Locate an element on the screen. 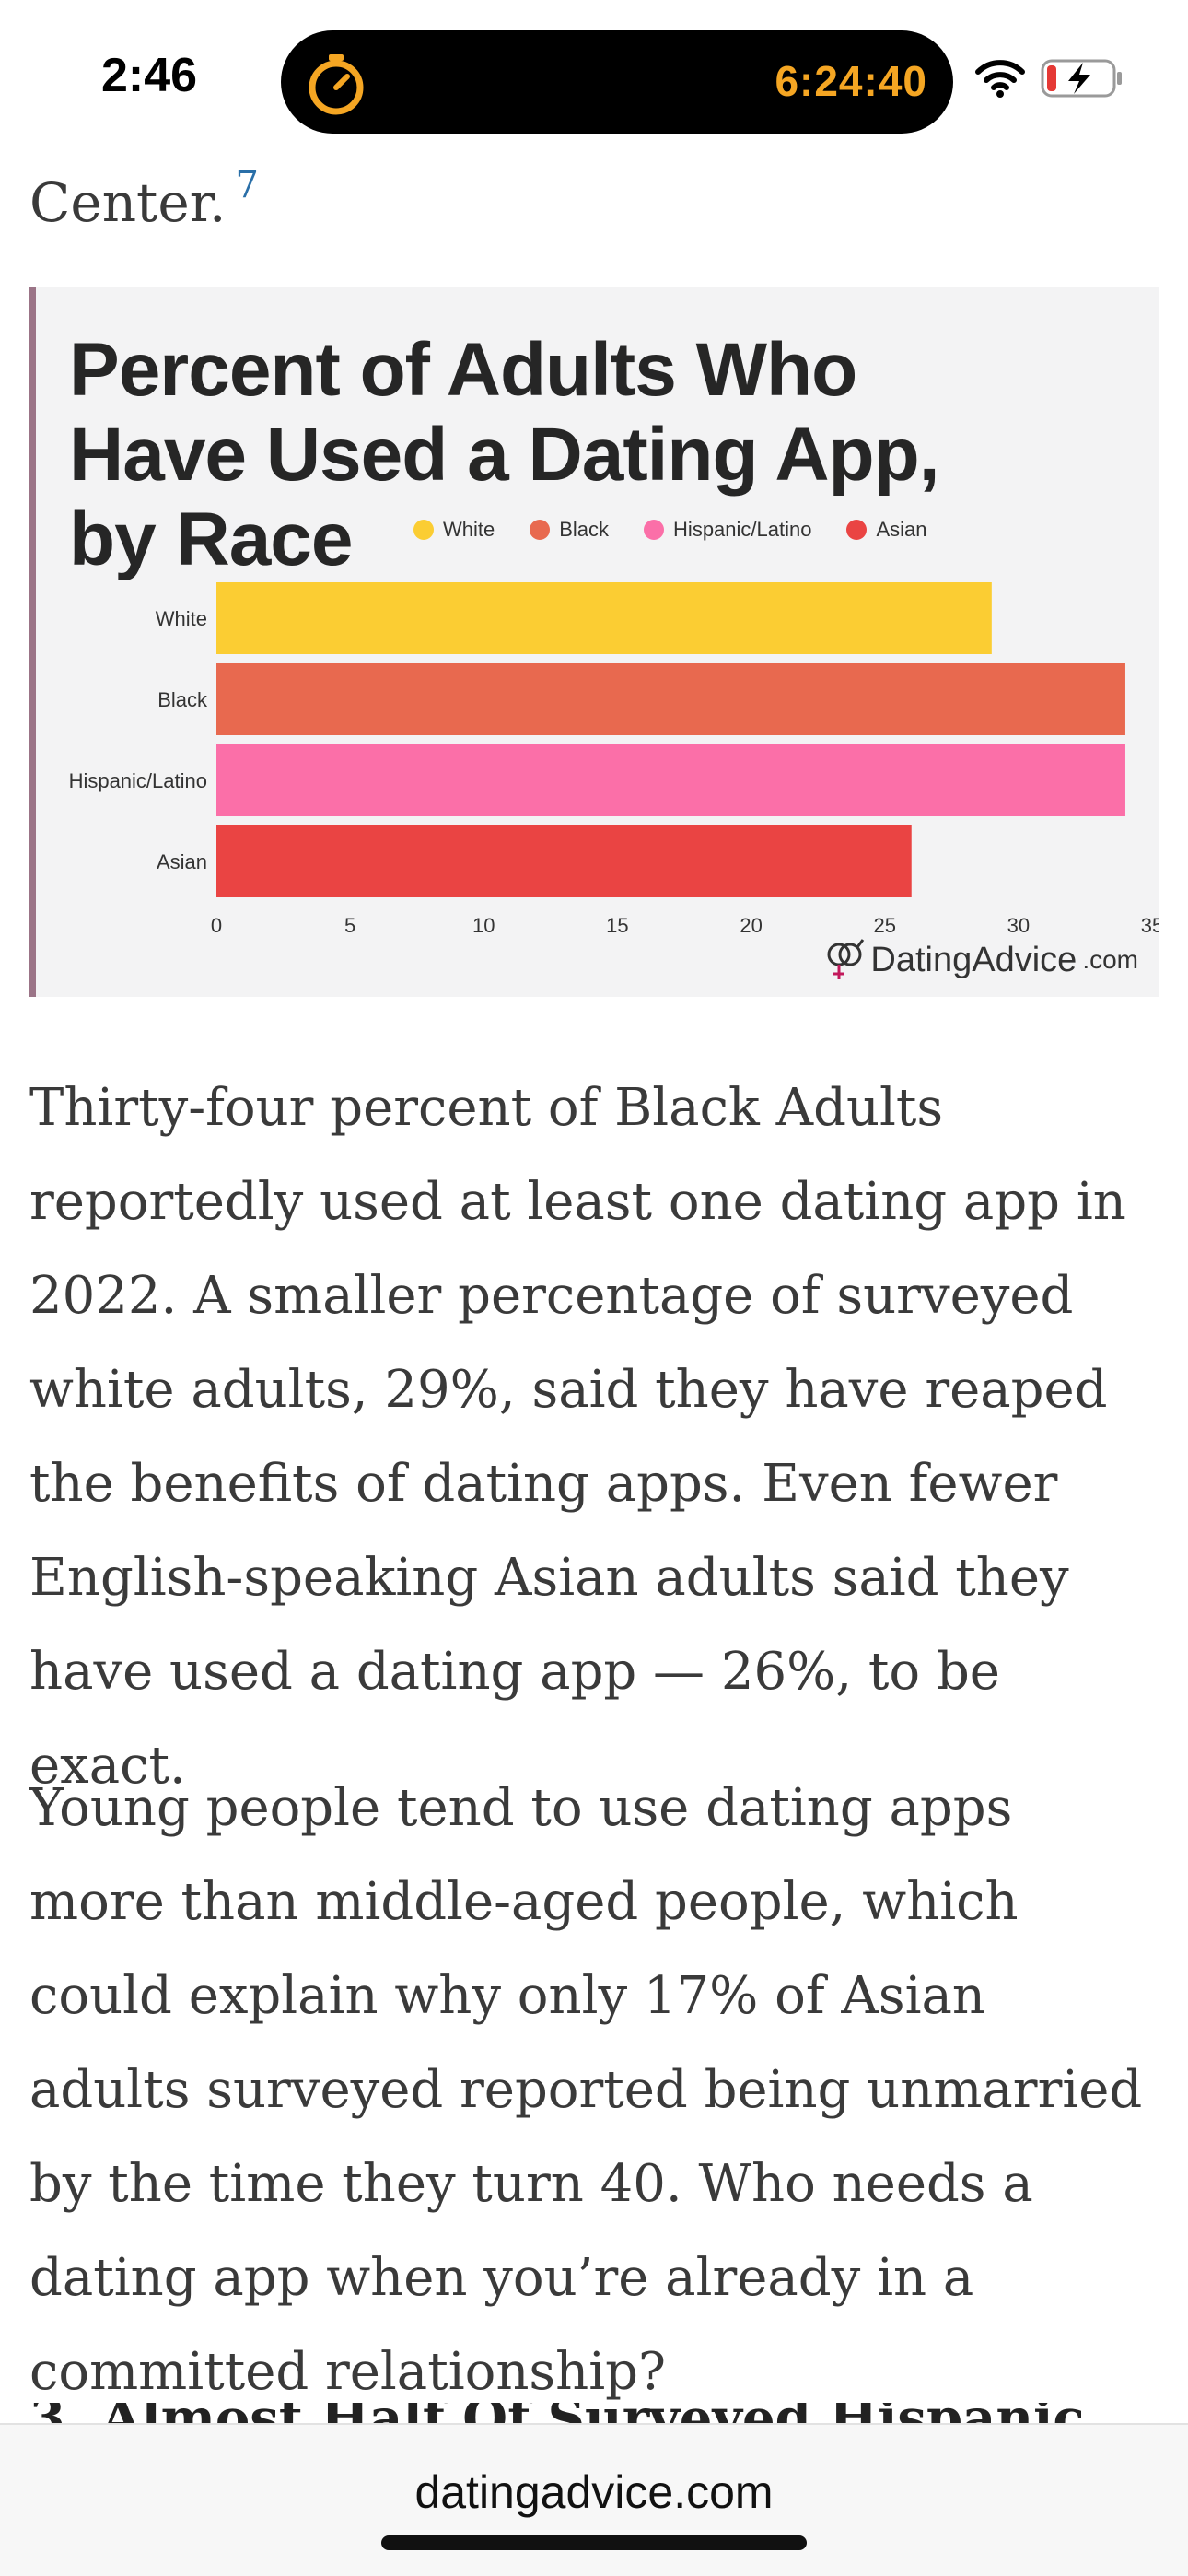 Image resolution: width=1188 pixels, height=2576 pixels. timer-icon is located at coordinates (336, 84).